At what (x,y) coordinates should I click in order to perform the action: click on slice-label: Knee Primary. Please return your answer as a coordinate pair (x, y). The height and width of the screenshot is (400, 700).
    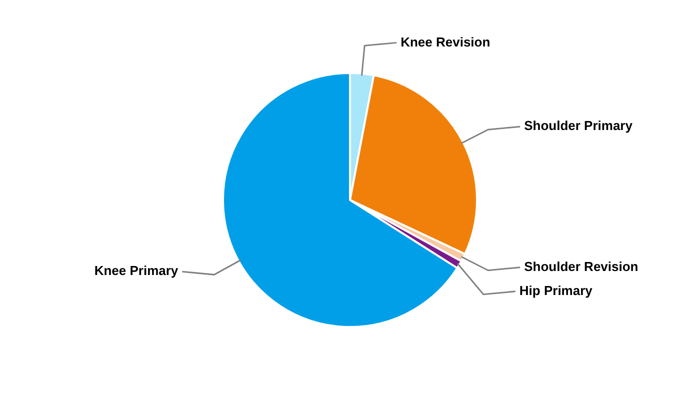
    Looking at the image, I should click on (136, 270).